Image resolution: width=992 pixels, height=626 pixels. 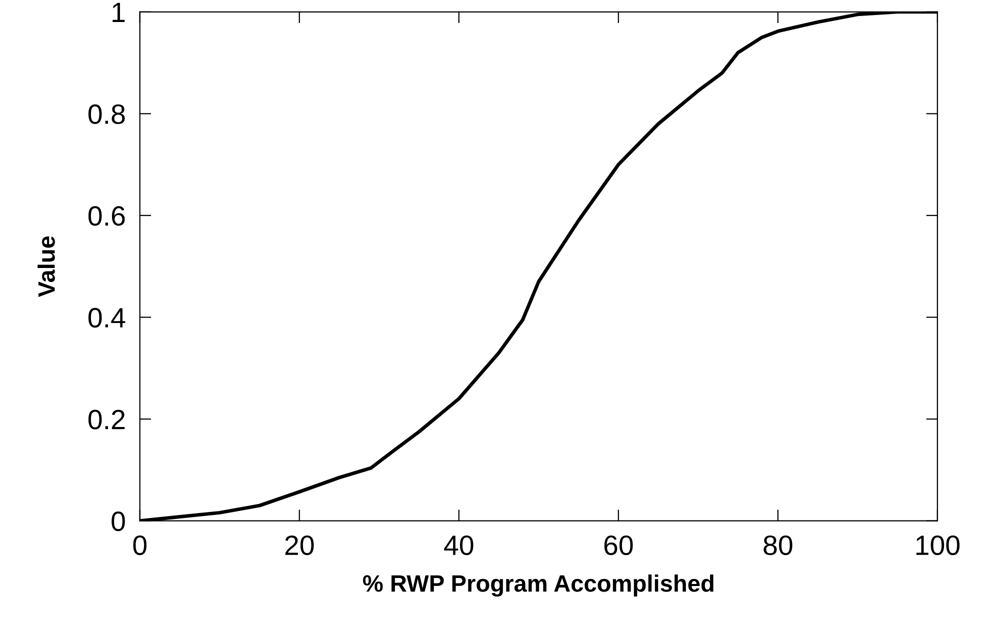 I want to click on x-tick-label: 100, so click(x=938, y=545).